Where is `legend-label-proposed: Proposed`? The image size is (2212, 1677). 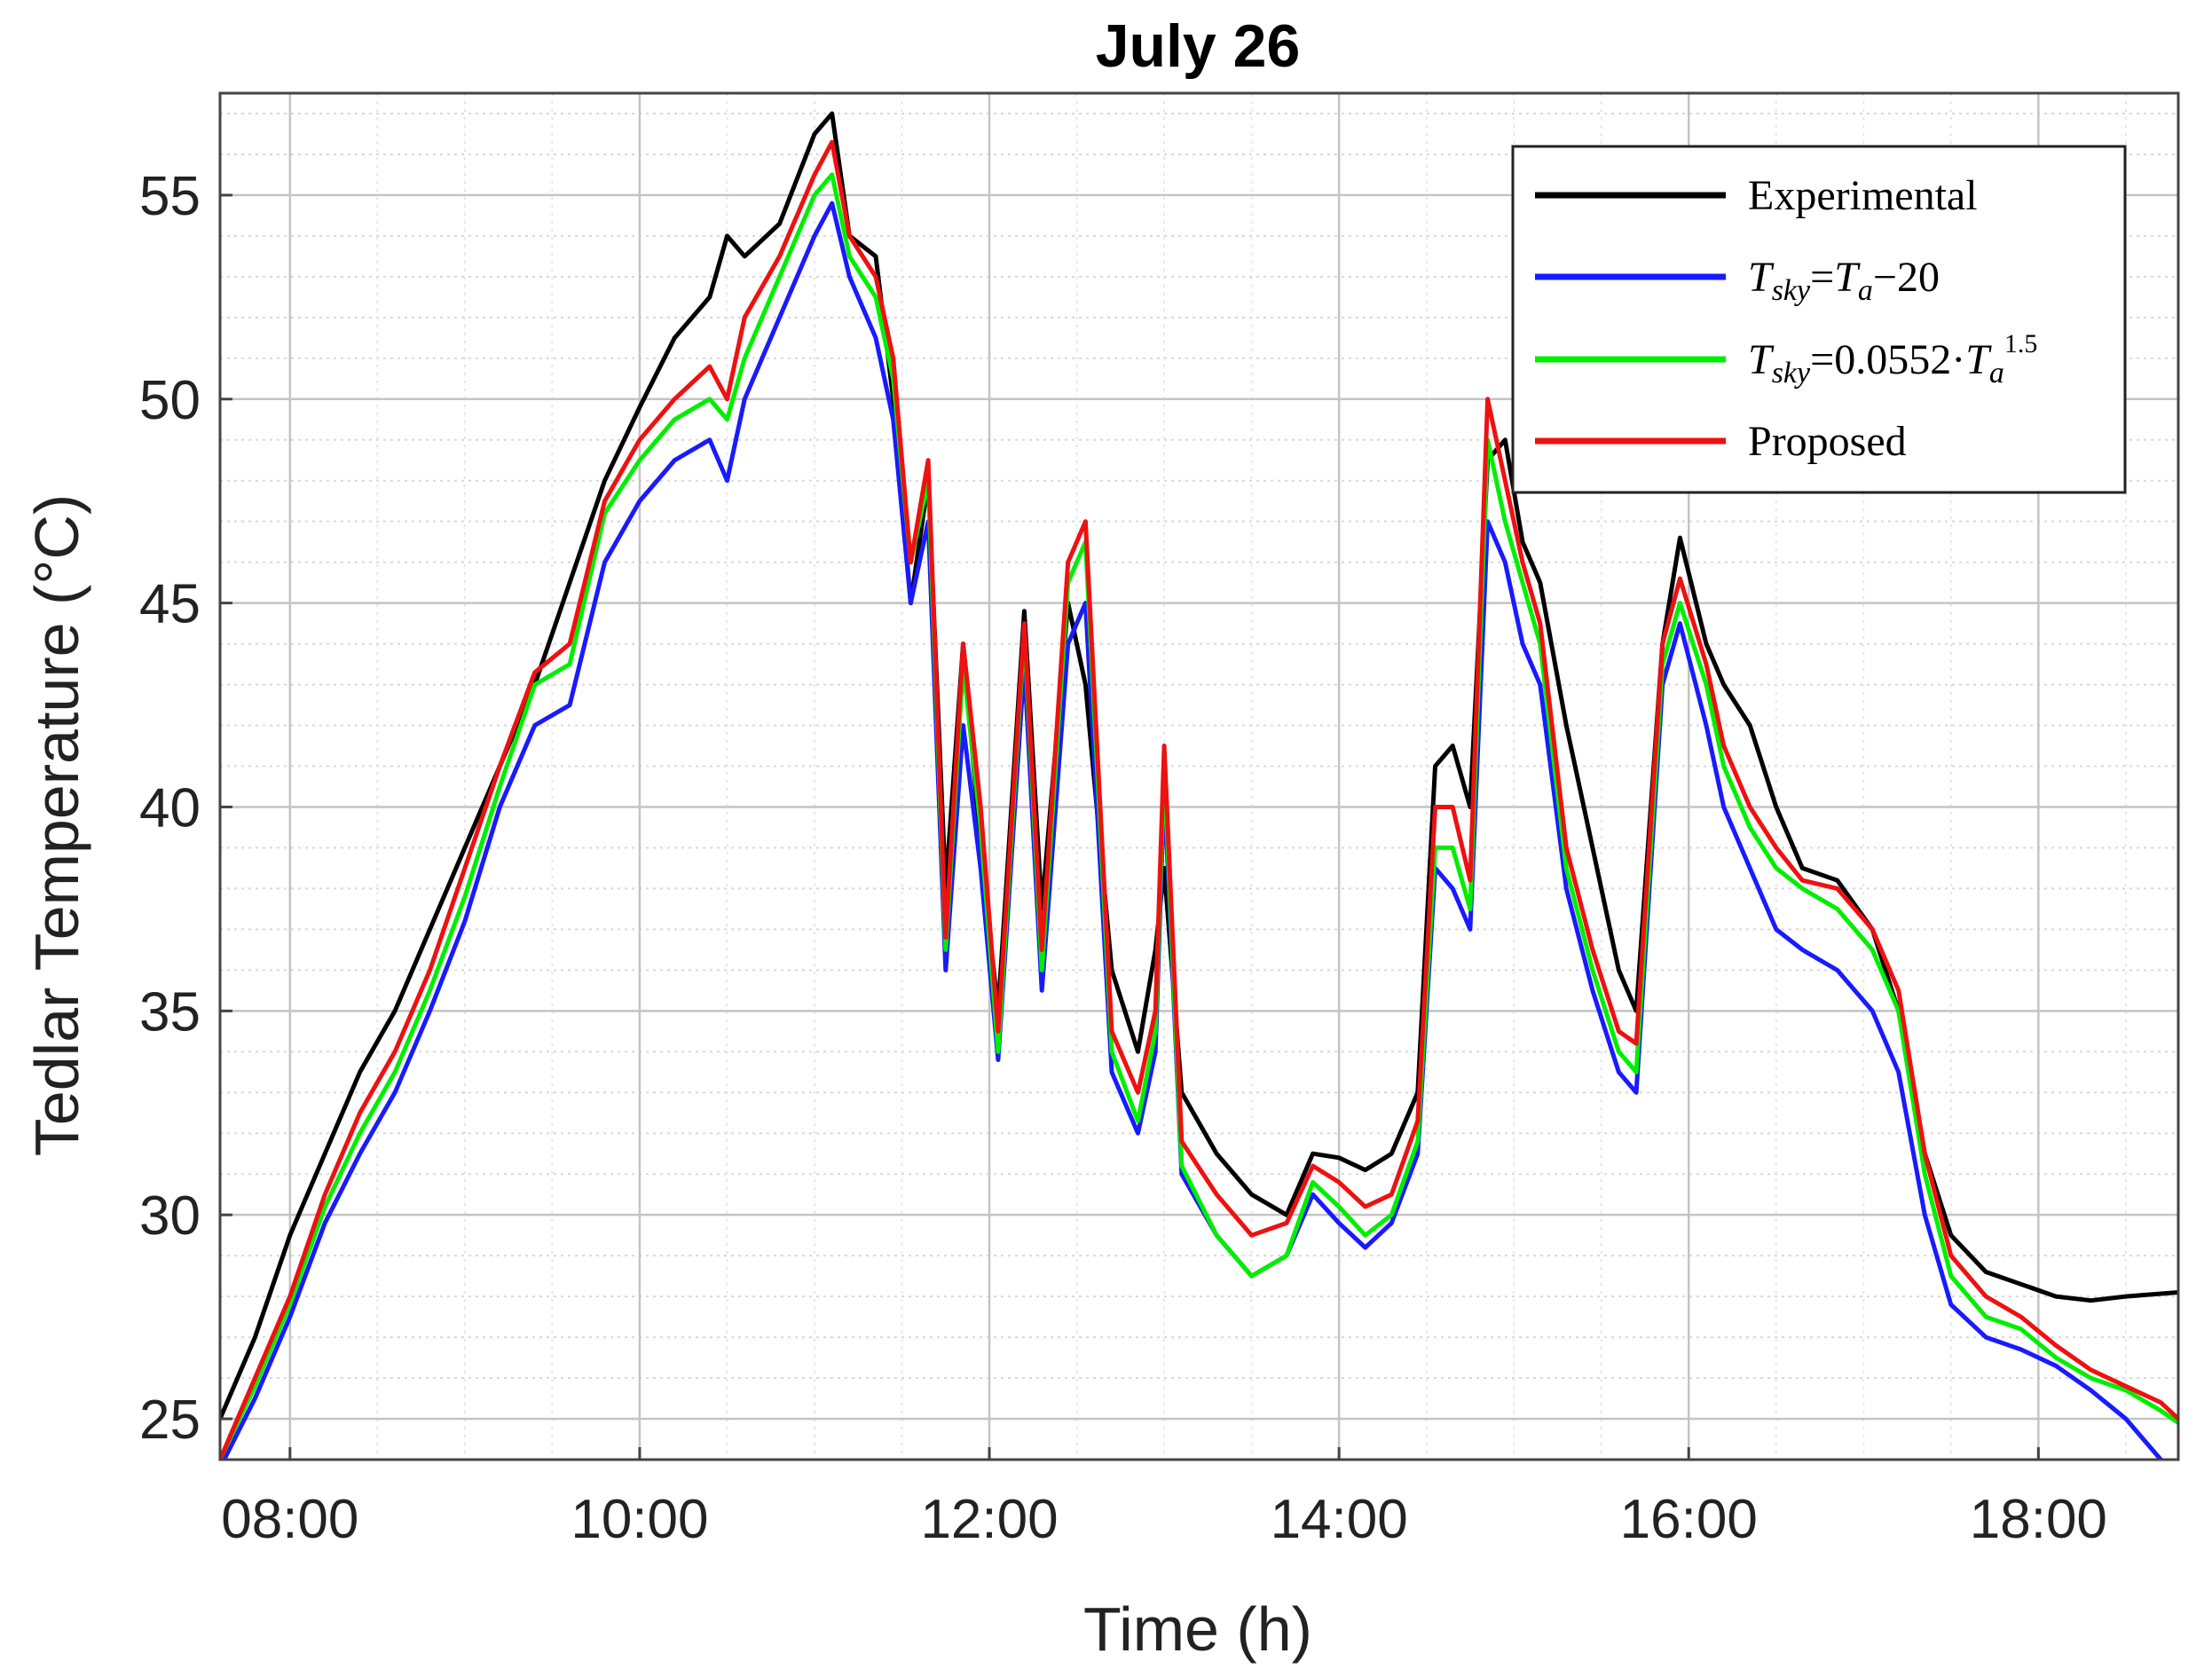
legend-label-proposed: Proposed is located at coordinates (1827, 441).